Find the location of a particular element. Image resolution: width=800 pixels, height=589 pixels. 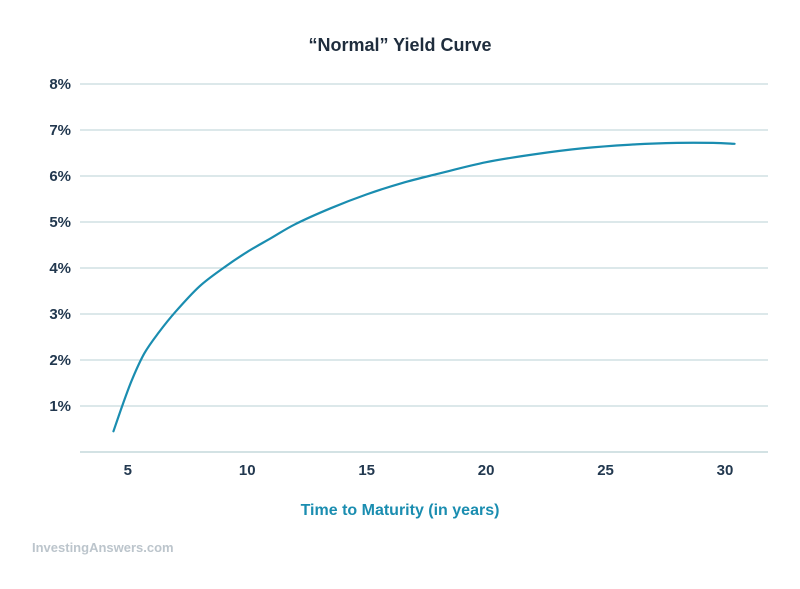

y-tick-label: 1% is located at coordinates (60, 406).